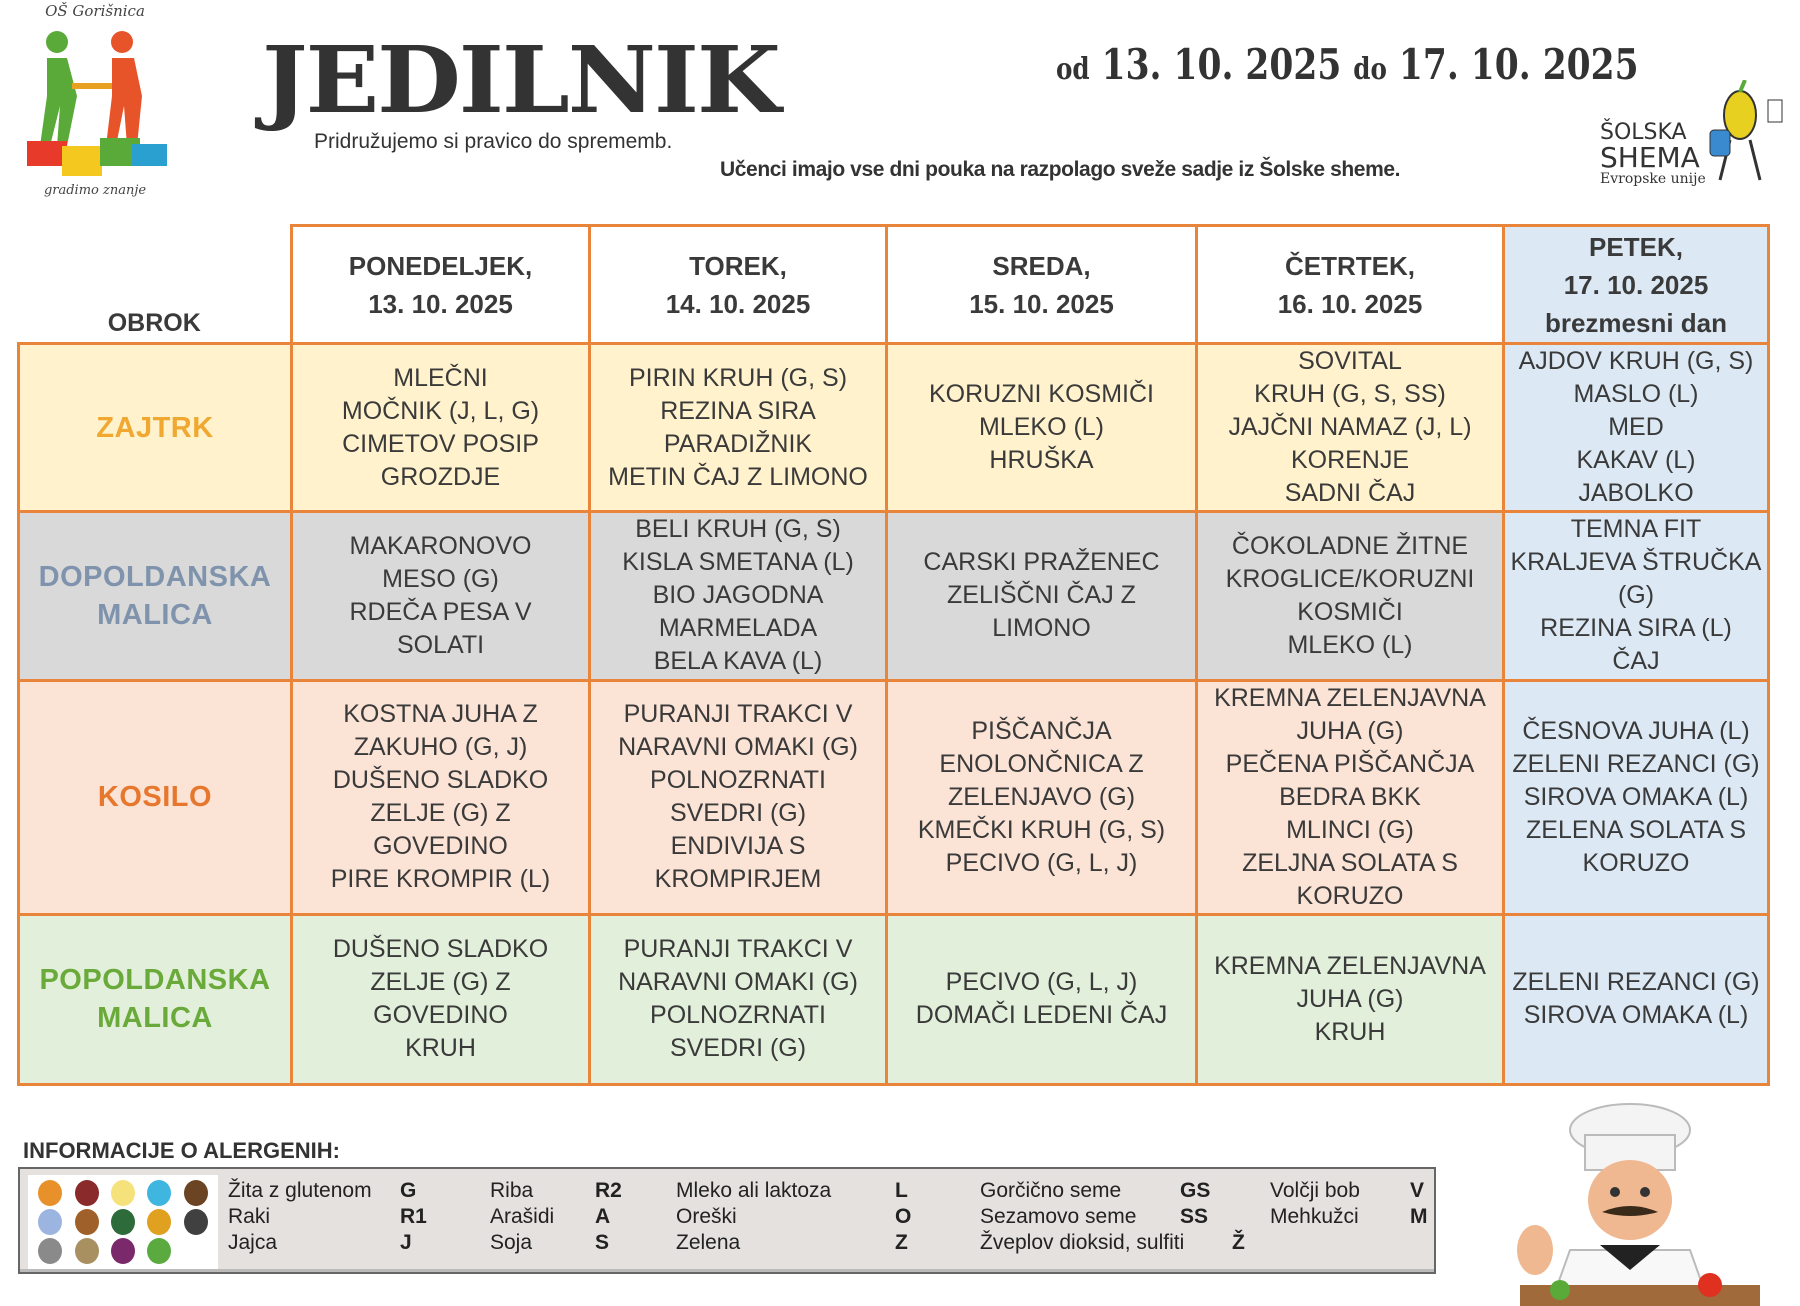 The image size is (1800, 1306). What do you see at coordinates (440, 1015) in the screenshot?
I see `menu-item: GOVEDINO` at bounding box center [440, 1015].